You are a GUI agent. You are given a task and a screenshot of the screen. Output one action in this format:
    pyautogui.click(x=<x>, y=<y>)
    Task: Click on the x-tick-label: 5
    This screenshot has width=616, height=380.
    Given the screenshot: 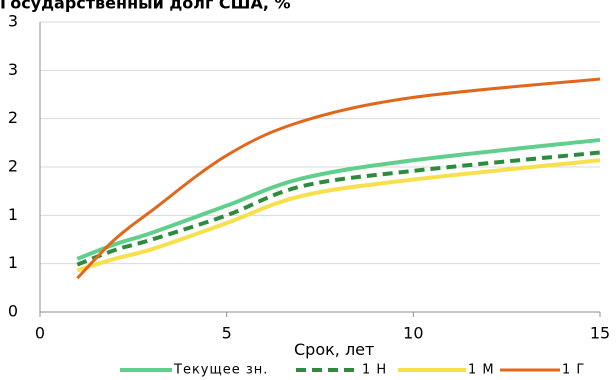 What is the action you would take?
    pyautogui.click(x=227, y=333)
    